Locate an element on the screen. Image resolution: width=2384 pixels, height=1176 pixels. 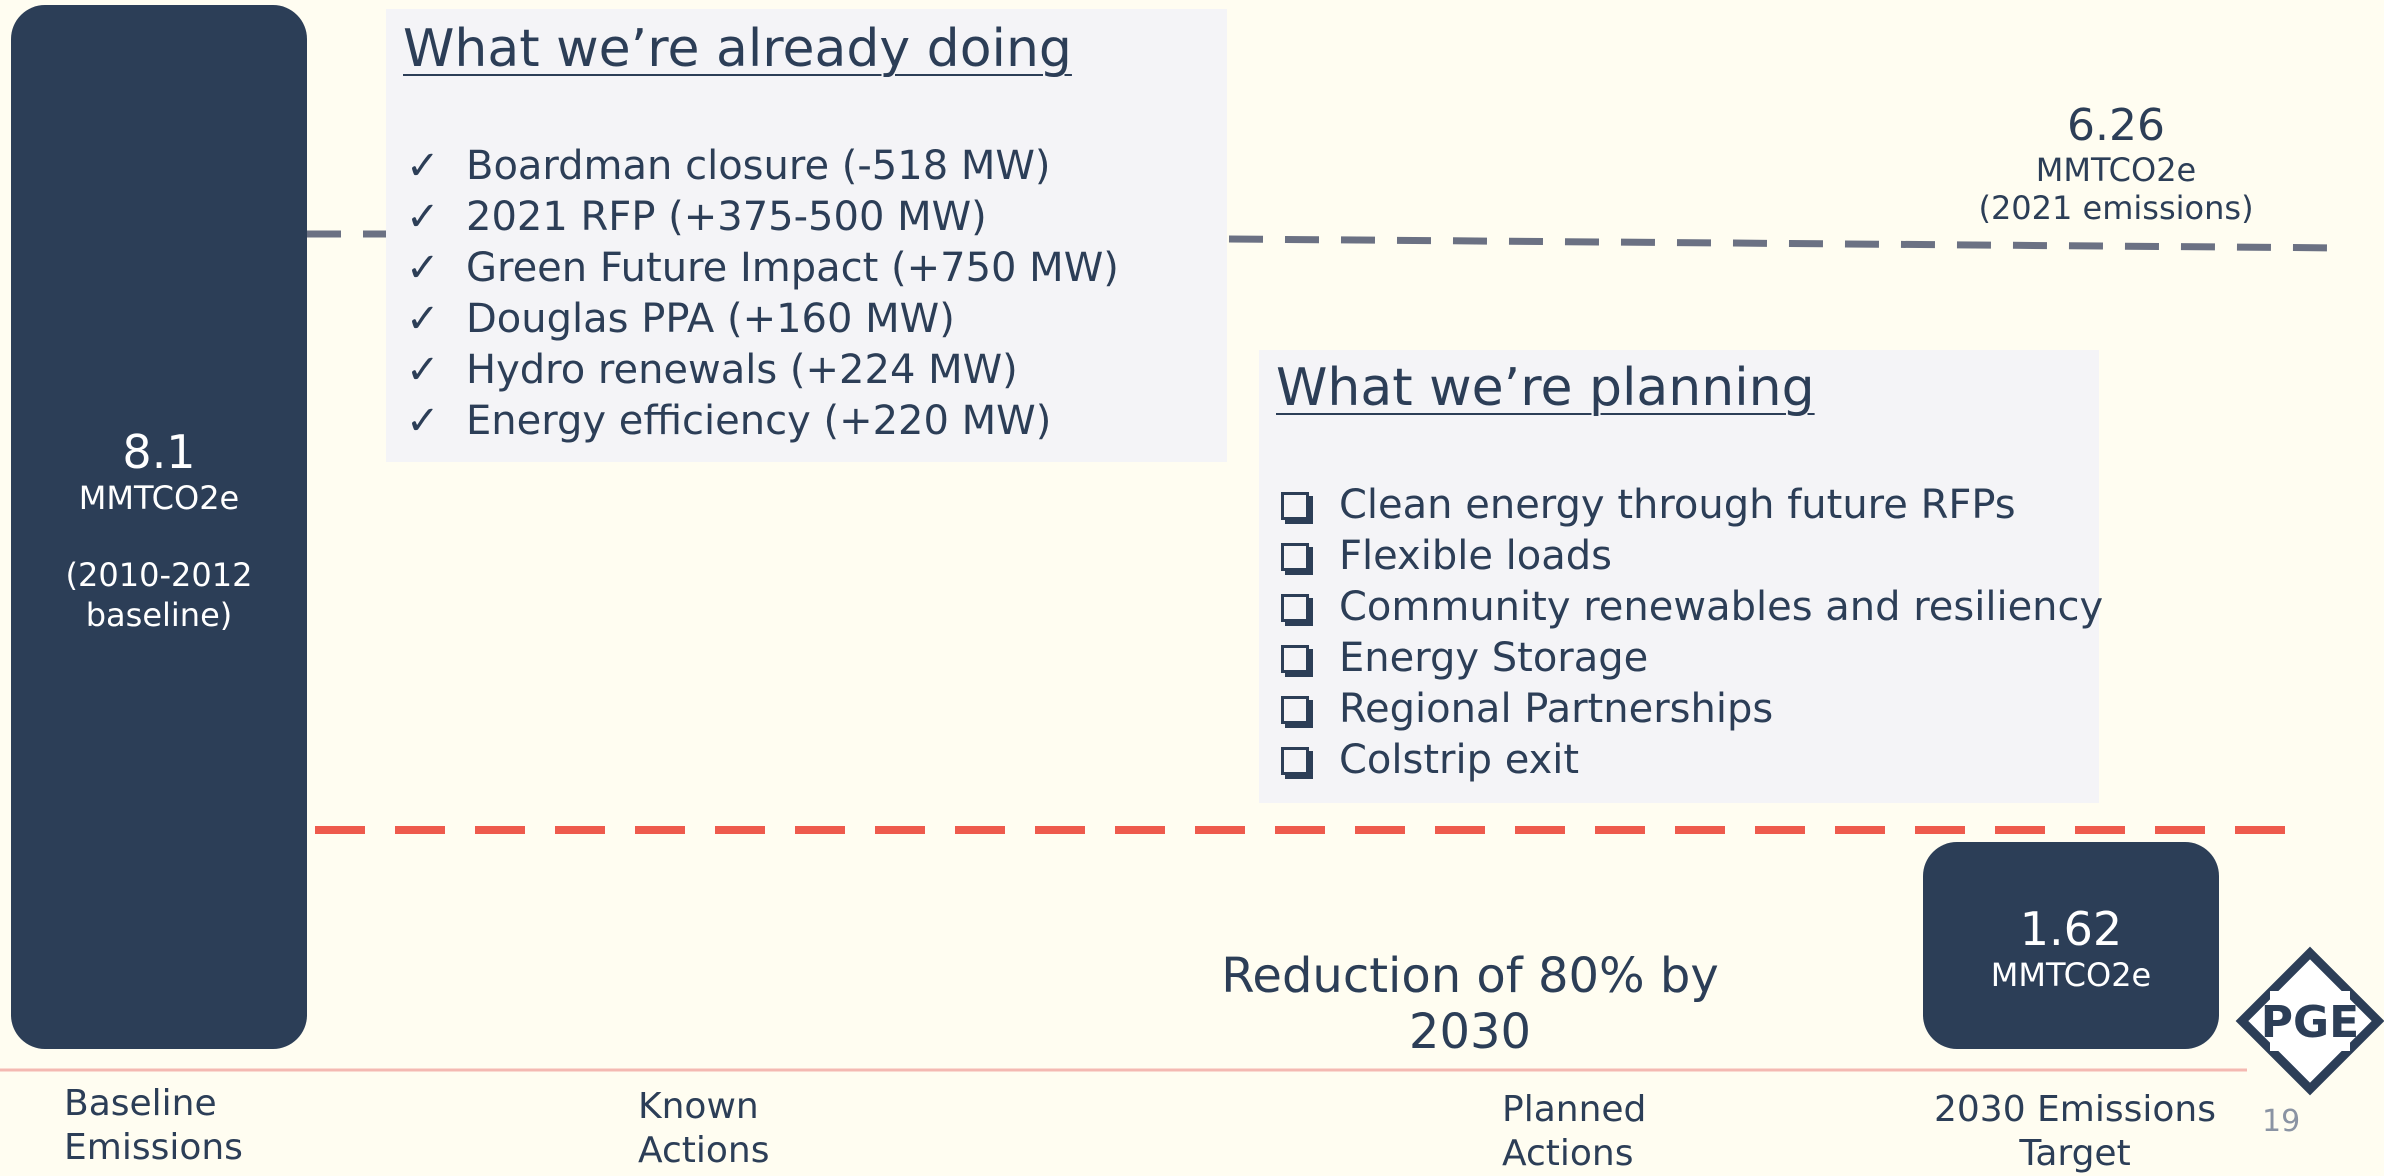
page-number: 19 is located at coordinates (2281, 1121).